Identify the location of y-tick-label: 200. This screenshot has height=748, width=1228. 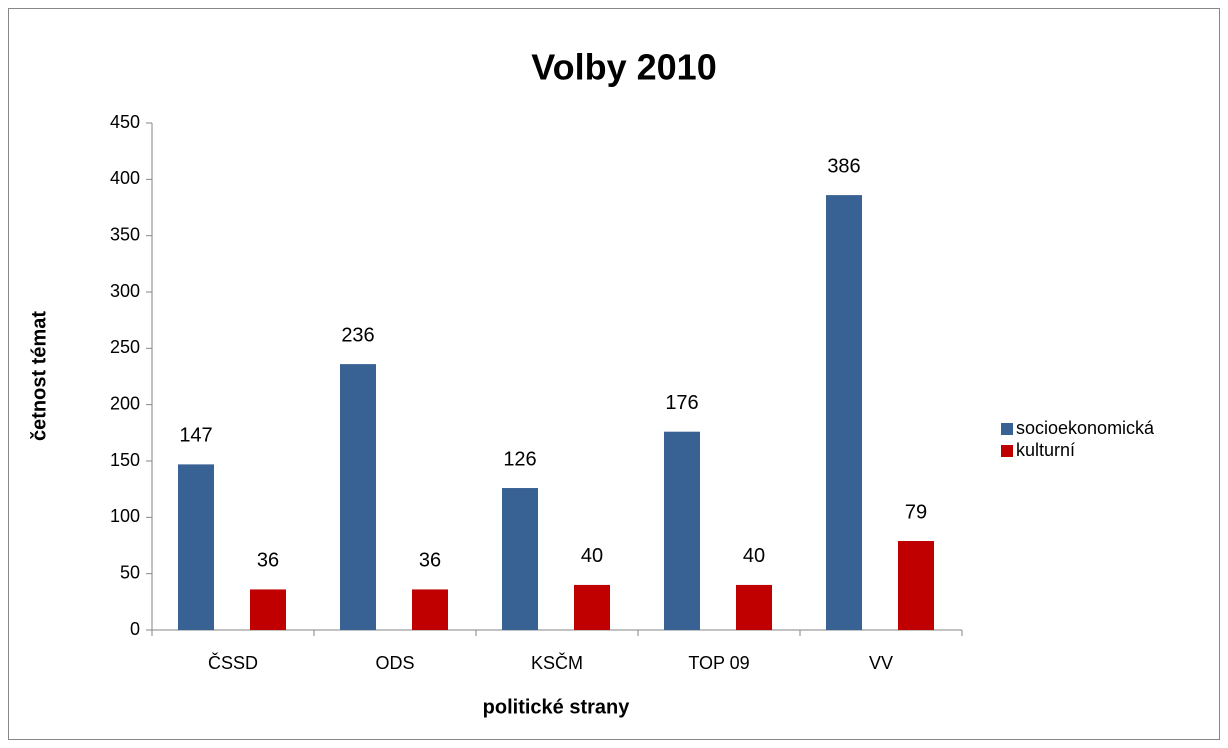
(125, 403).